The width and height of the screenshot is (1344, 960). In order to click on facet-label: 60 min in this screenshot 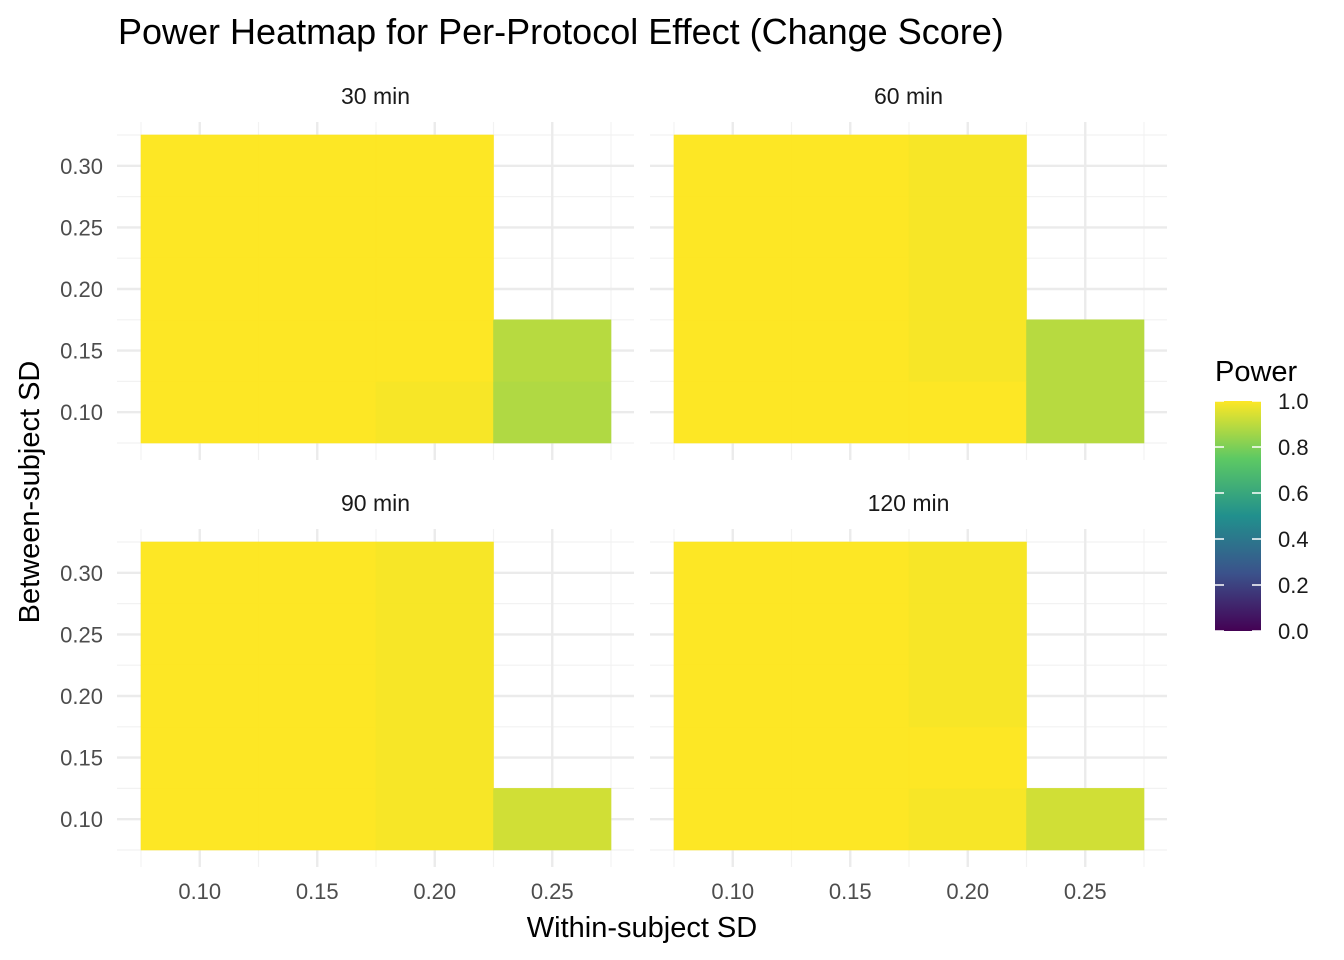, I will do `click(908, 96)`.